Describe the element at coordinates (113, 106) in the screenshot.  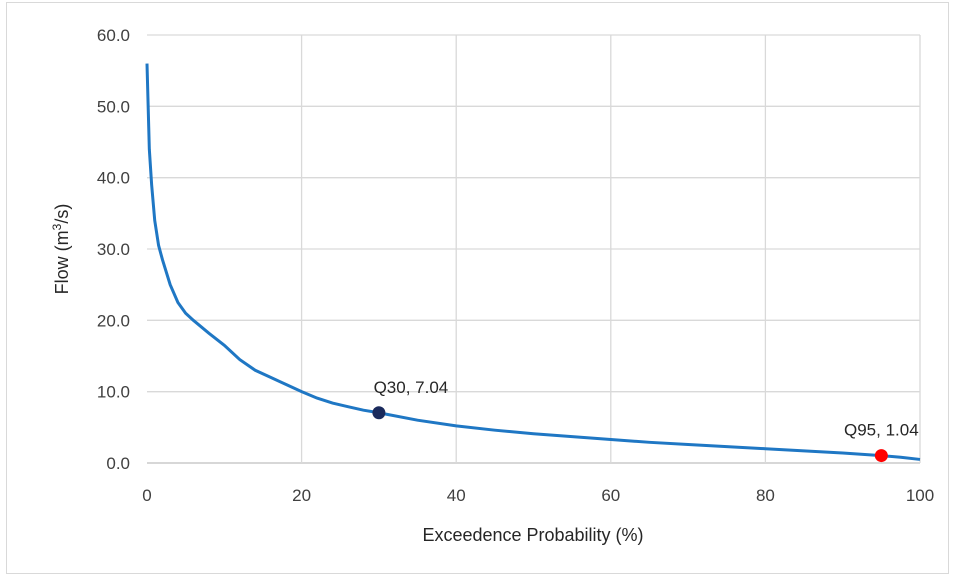
I see `y-tick-label: 50.0` at that location.